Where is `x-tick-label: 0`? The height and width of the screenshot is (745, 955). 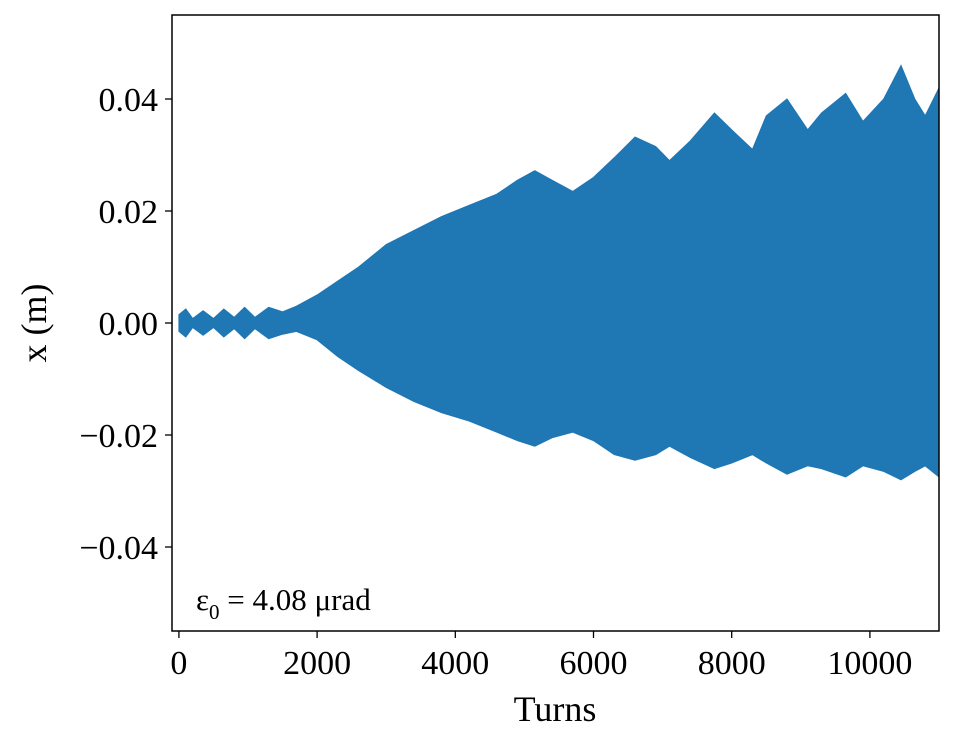 x-tick-label: 0 is located at coordinates (178, 663).